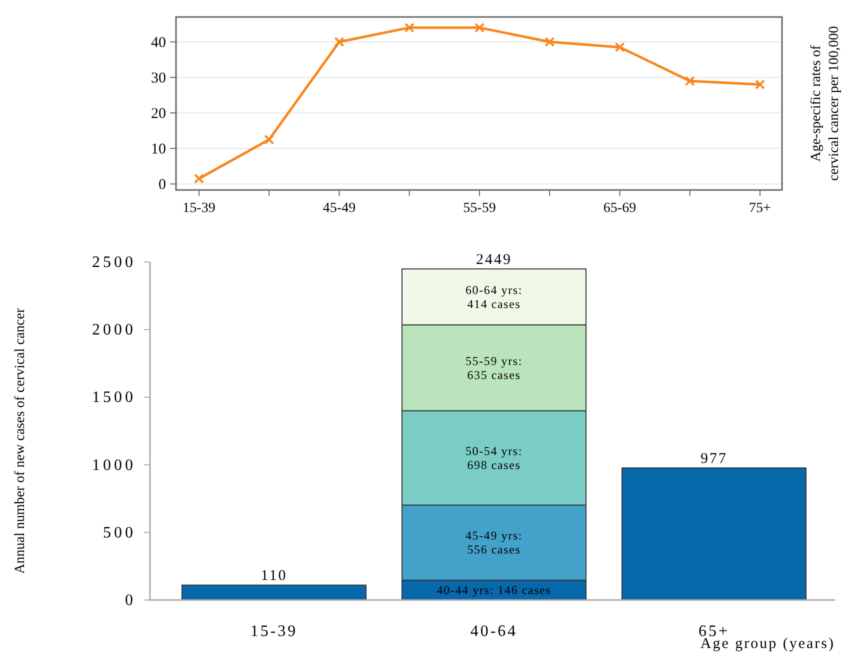 The width and height of the screenshot is (858, 655). I want to click on y-tick-label: 20, so click(158, 114).